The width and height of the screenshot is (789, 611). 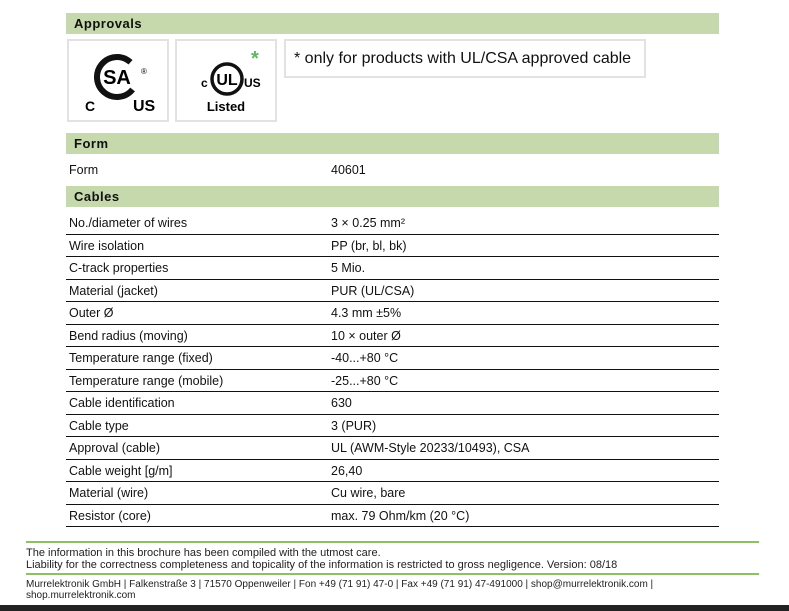 I want to click on row-label: Temperature range (fixed), so click(x=141, y=358).